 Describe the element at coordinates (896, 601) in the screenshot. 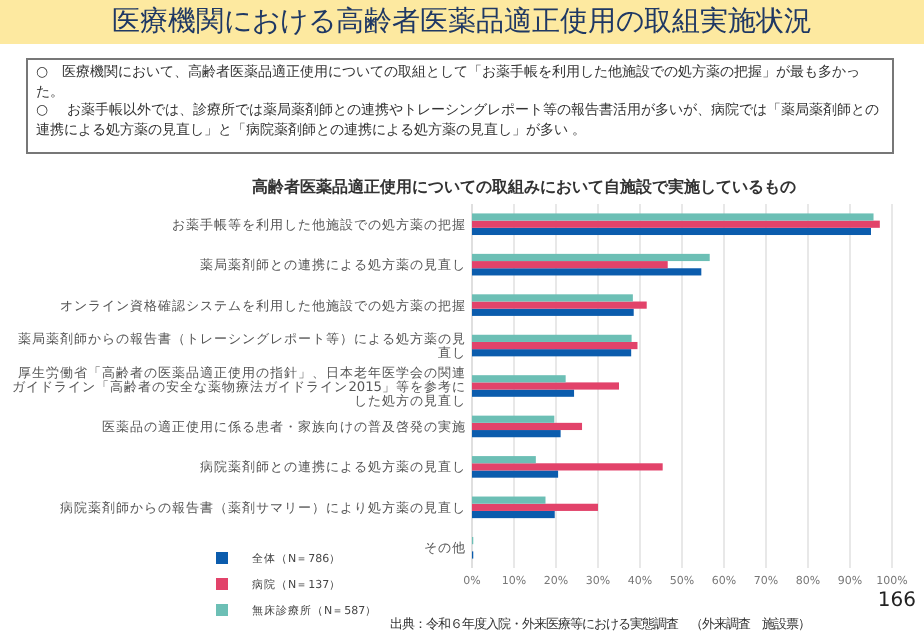

I see `text: 166` at that location.